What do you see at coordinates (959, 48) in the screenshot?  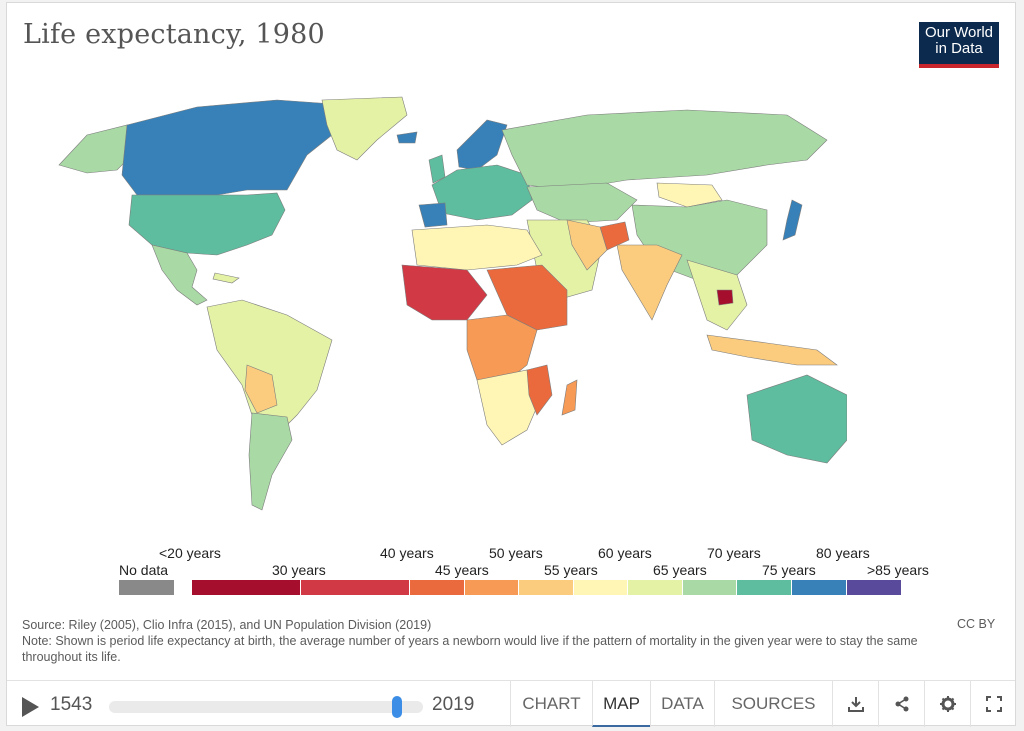 I see `logo-line2: in Data` at bounding box center [959, 48].